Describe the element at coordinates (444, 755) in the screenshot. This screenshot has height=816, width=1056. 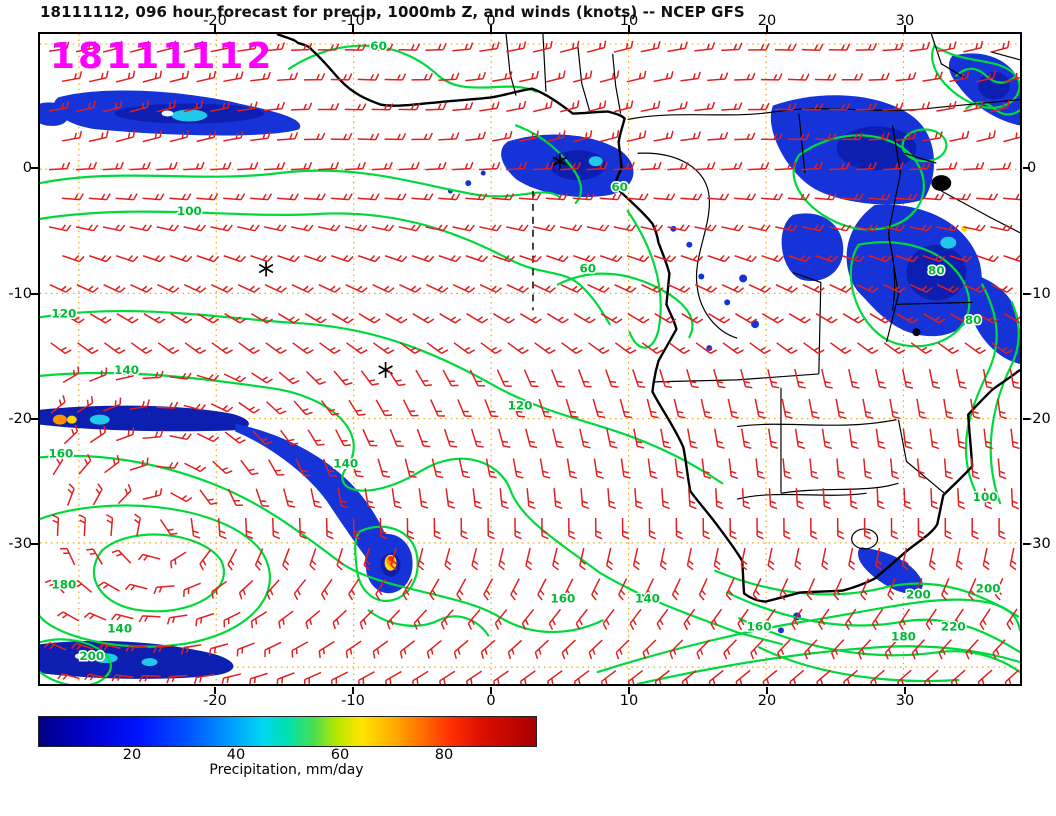
I see `colorbar-tick-label: 80` at that location.